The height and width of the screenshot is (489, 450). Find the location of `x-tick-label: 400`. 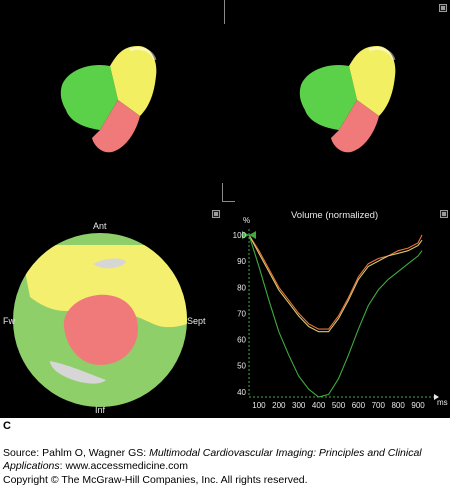

x-tick-label: 400 is located at coordinates (319, 405).